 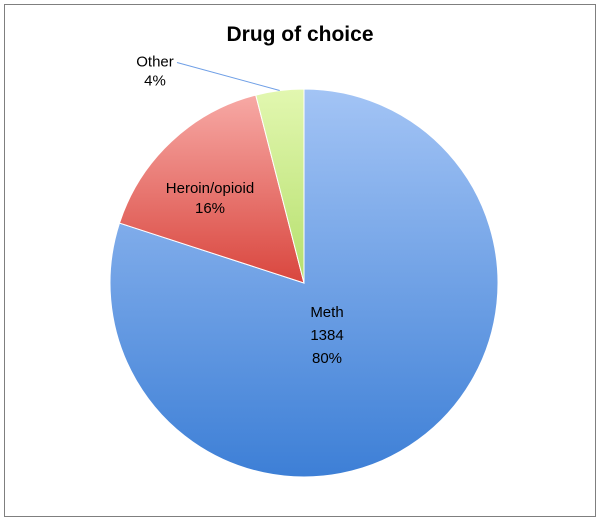 I want to click on chart-title: Drug of choice, so click(x=300, y=34).